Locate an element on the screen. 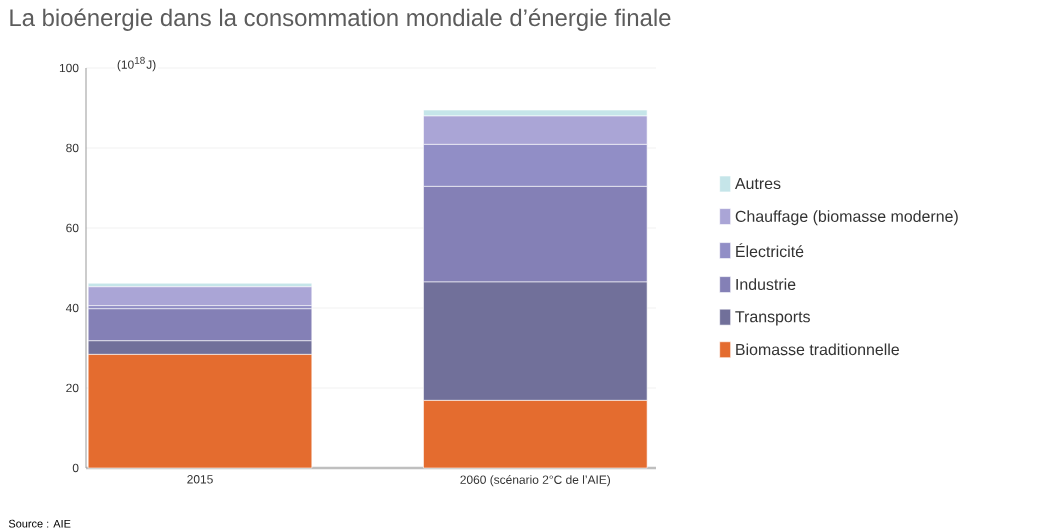  chart-title: La bioénergie dans la consommation mondiale d’énergie finale is located at coordinates (340, 19).